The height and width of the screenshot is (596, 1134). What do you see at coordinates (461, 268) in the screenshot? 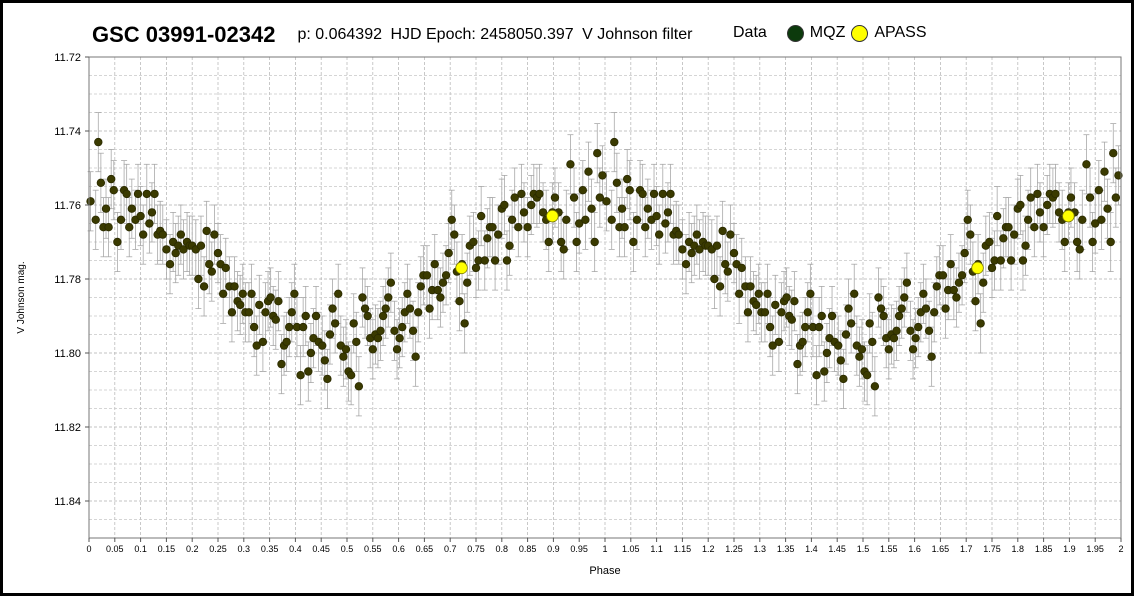
I see `data-point-apass` at bounding box center [461, 268].